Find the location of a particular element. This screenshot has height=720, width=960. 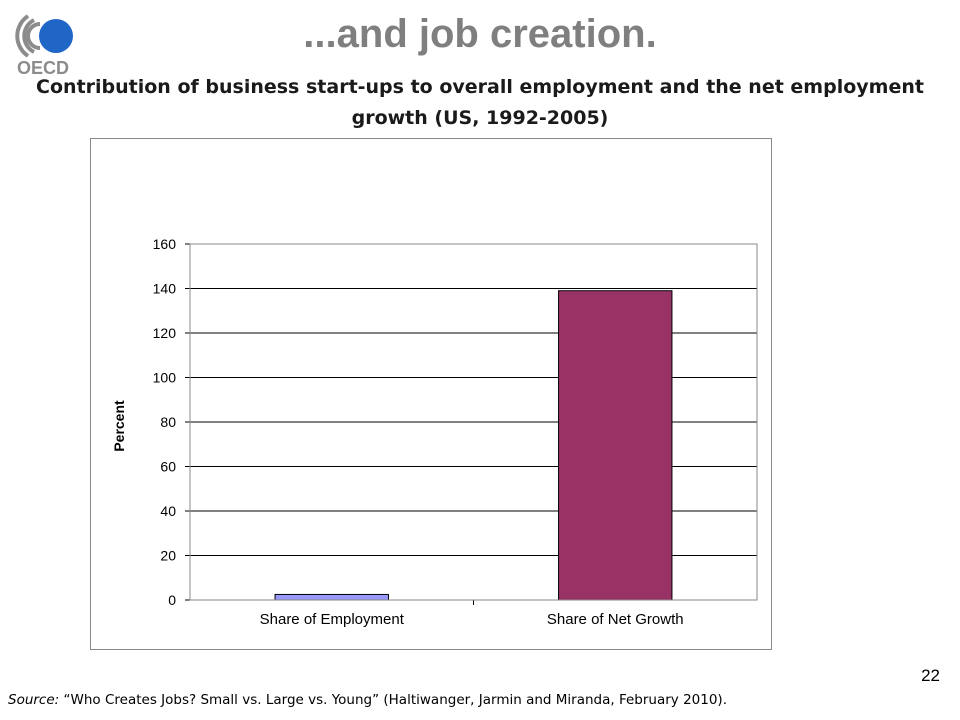

y-tick-label: 80 is located at coordinates (168, 422).